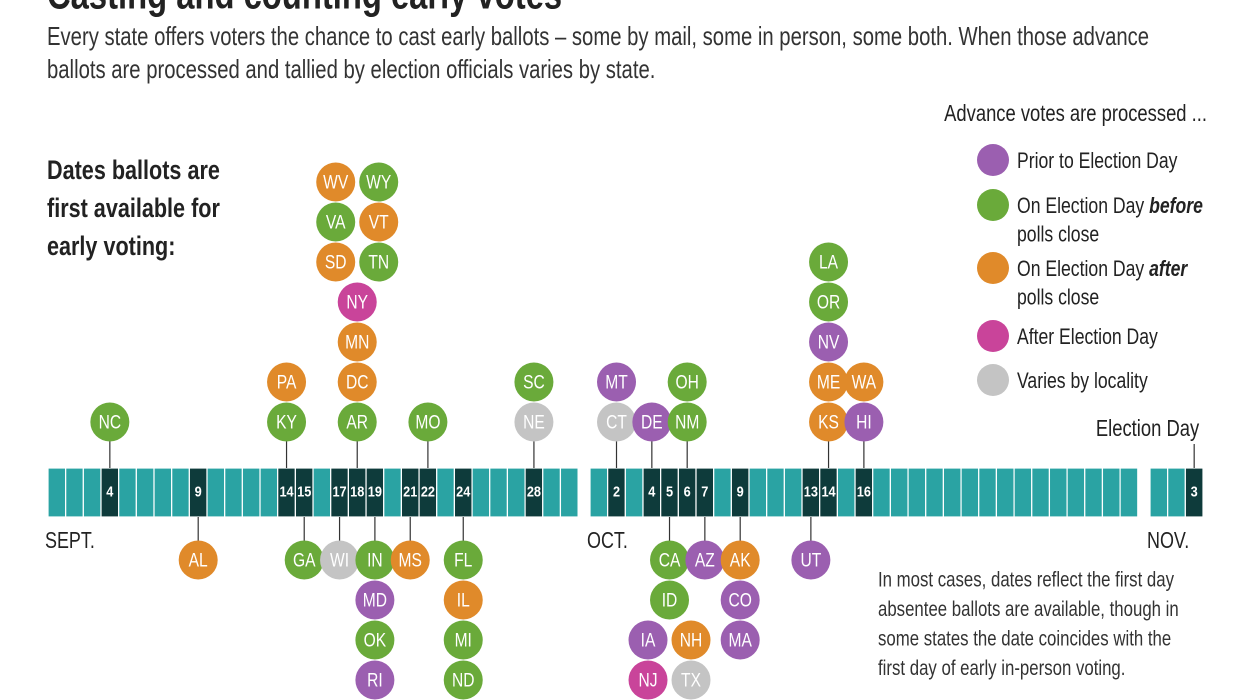  Describe the element at coordinates (378, 263) in the screenshot. I see `state-code: TN` at that location.